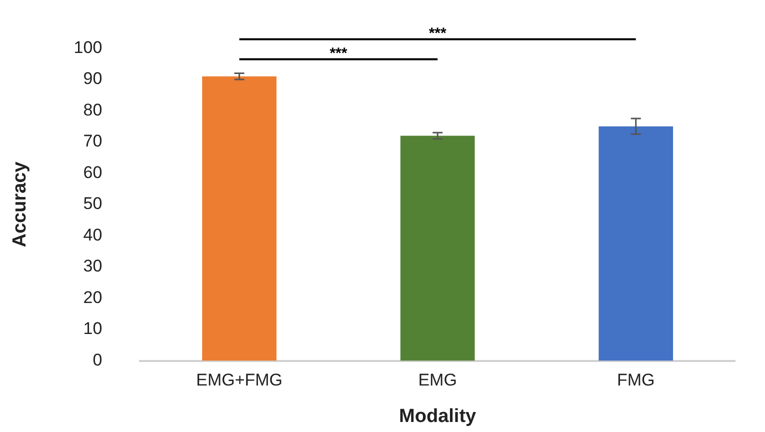 The width and height of the screenshot is (765, 432). Describe the element at coordinates (437, 380) in the screenshot. I see `x-tick-label: EMG` at that location.